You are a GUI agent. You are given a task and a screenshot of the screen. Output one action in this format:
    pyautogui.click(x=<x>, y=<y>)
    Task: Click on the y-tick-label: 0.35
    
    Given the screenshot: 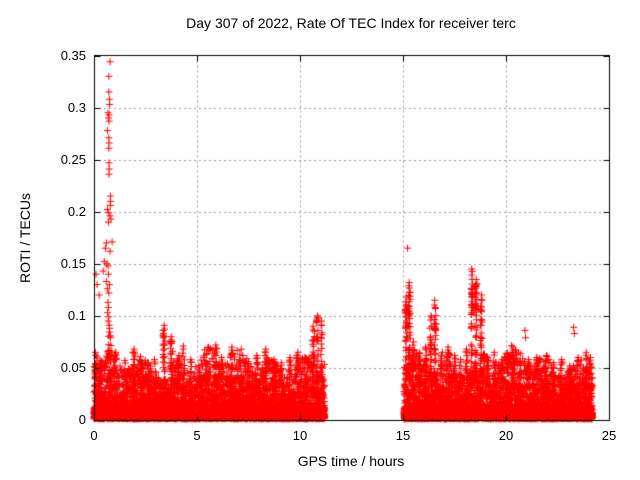 What is the action you would take?
    pyautogui.click(x=73, y=55)
    